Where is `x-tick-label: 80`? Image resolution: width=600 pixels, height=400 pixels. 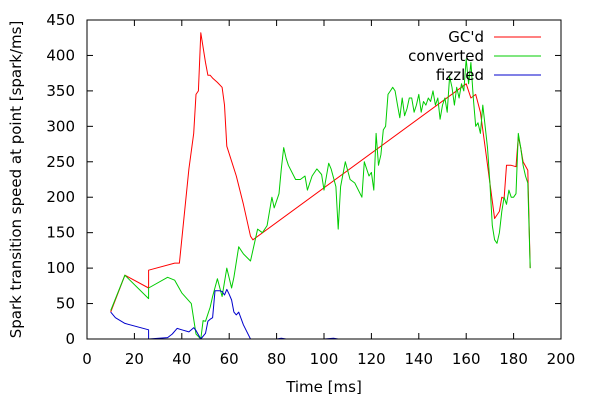
x-tick-label: 80 is located at coordinates (276, 359).